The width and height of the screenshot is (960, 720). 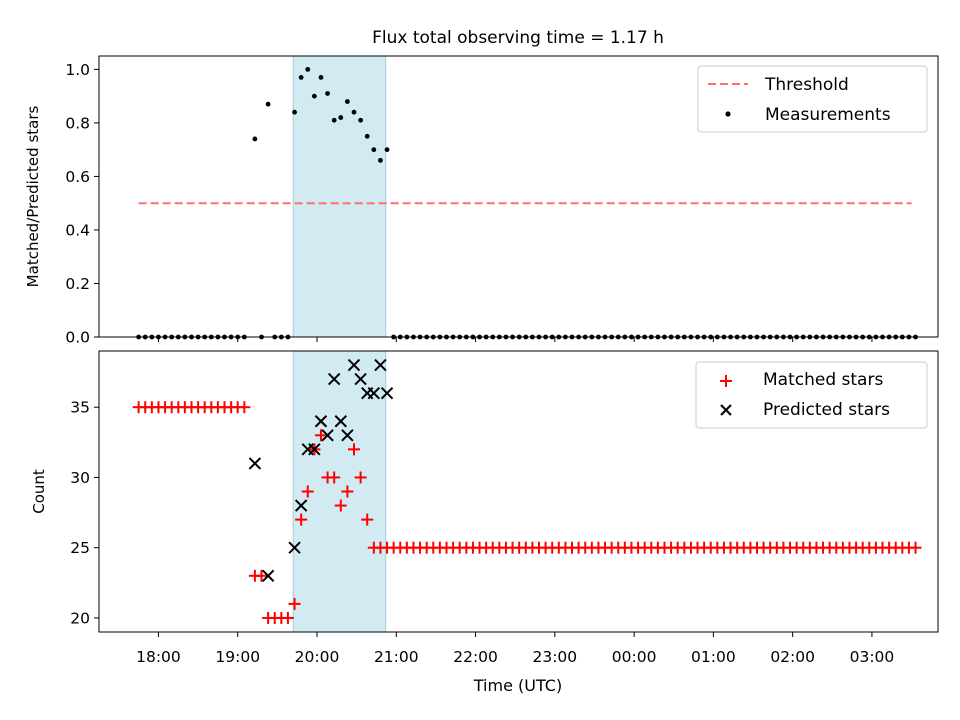 I want to click on predicted-legend-swatch, so click(x=726, y=410).